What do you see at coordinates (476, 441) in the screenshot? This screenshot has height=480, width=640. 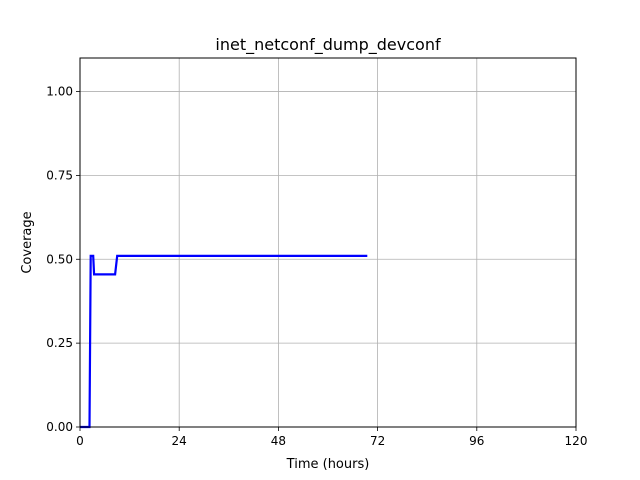 I see `x-tick-label: 96` at bounding box center [476, 441].